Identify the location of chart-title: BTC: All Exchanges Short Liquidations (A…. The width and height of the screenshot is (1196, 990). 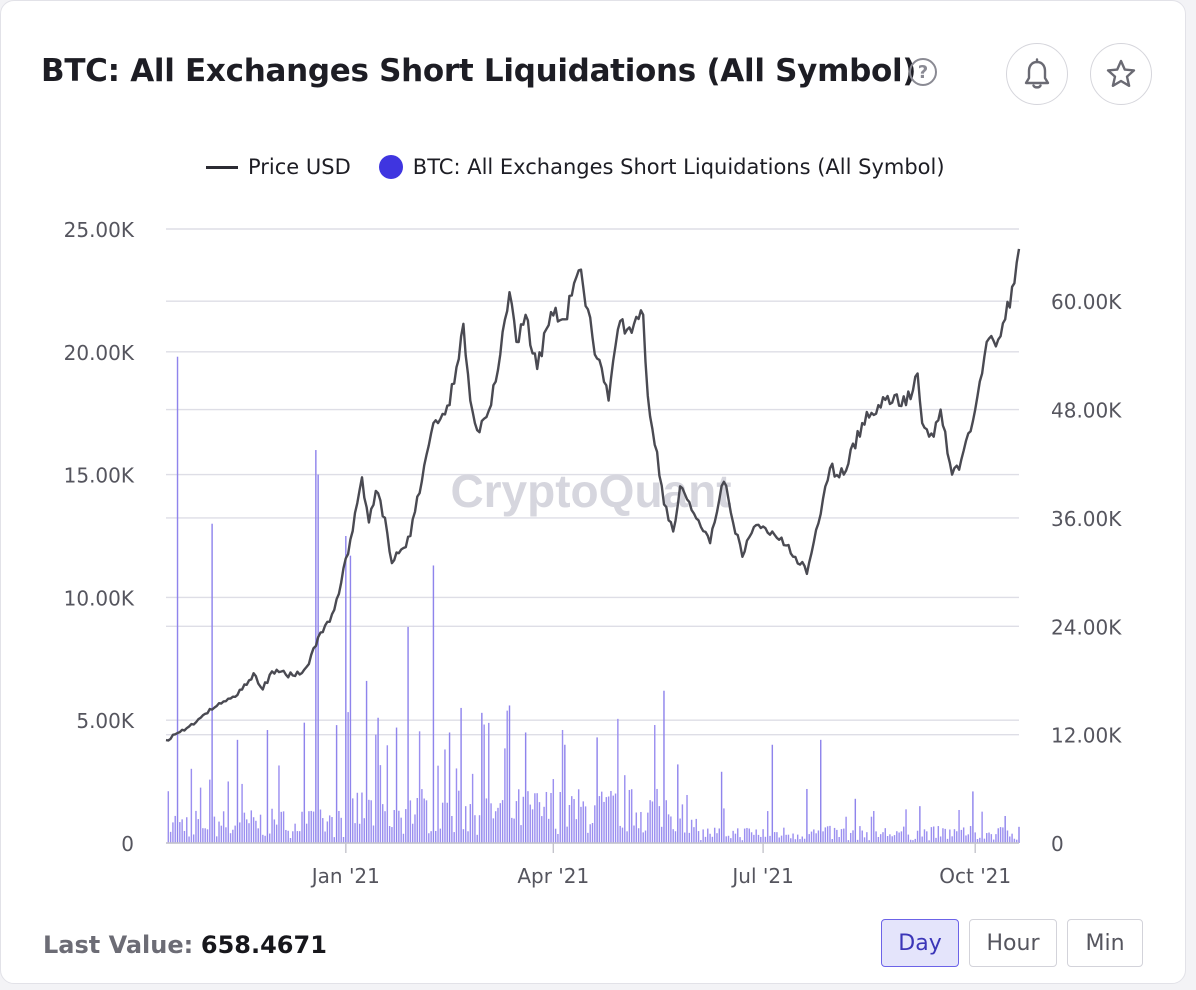
(479, 71).